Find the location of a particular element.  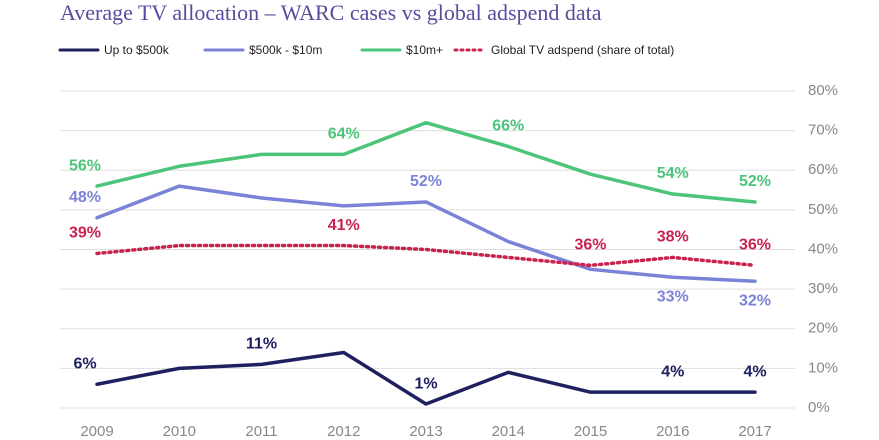

x-tick-label: 2011 is located at coordinates (261, 431).